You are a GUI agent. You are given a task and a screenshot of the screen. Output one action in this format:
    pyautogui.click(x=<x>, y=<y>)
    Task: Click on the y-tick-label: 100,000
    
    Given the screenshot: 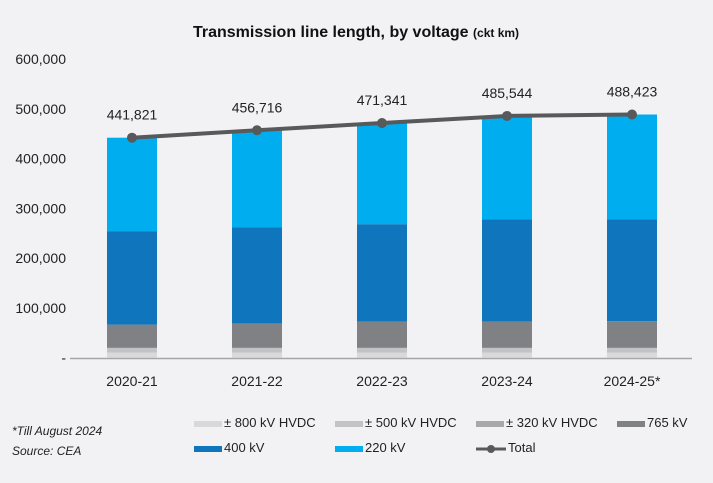 What is the action you would take?
    pyautogui.click(x=40, y=308)
    